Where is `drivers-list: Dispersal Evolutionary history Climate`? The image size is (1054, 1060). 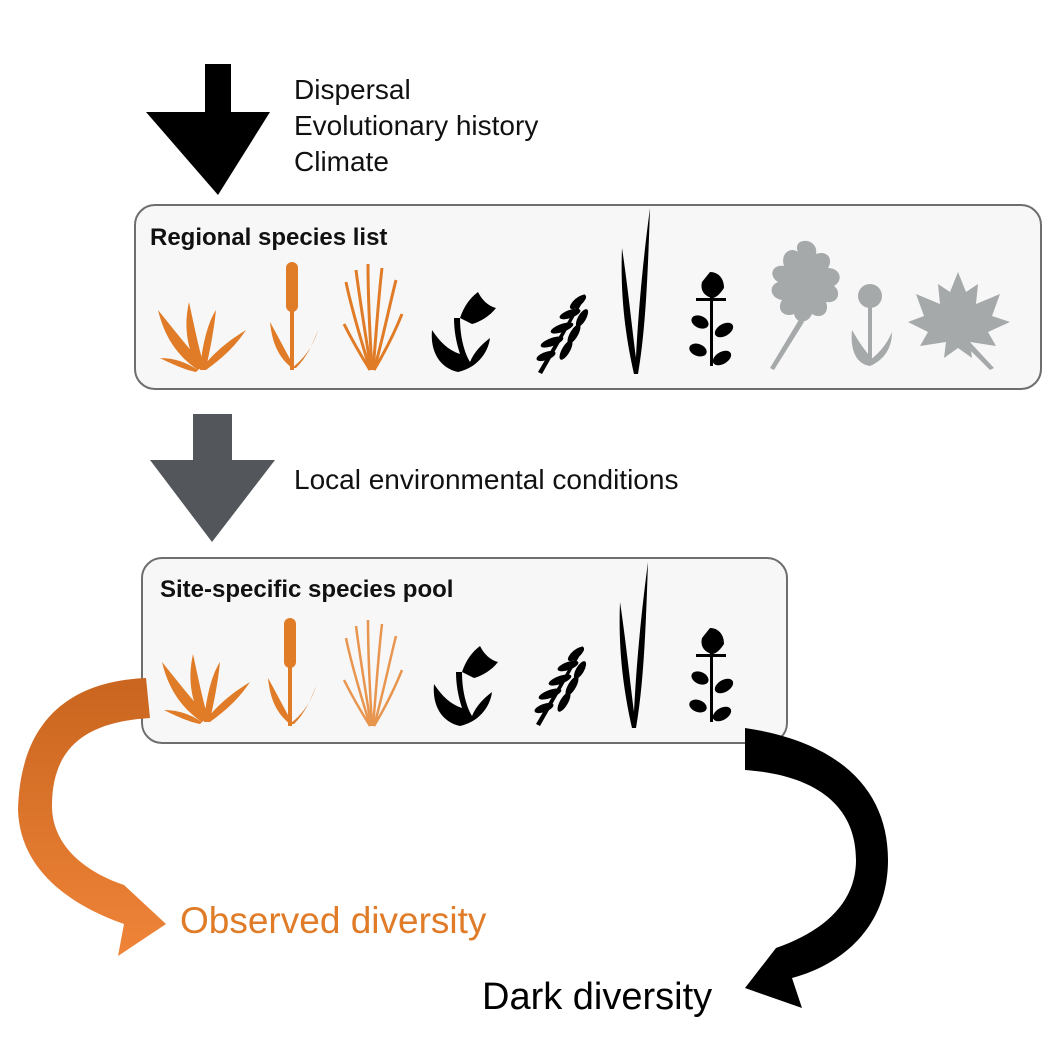 drivers-list: Dispersal Evolutionary history Climate is located at coordinates (416, 126).